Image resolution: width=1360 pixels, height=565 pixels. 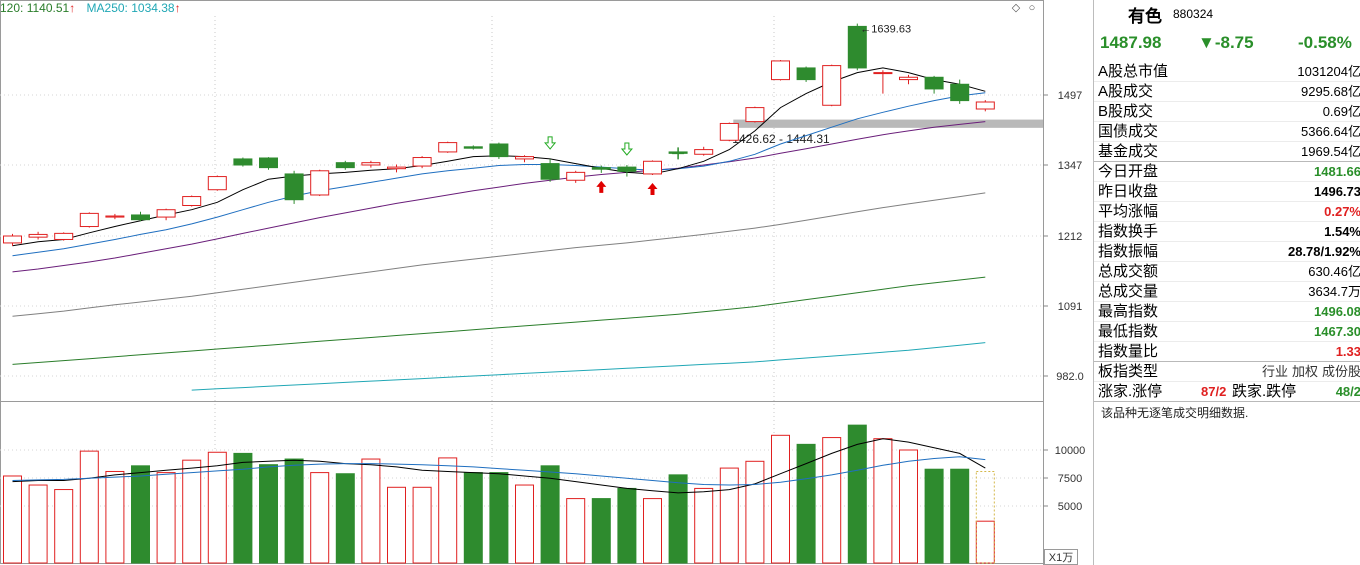 I want to click on sell-arrow-icon, so click(x=626, y=149).